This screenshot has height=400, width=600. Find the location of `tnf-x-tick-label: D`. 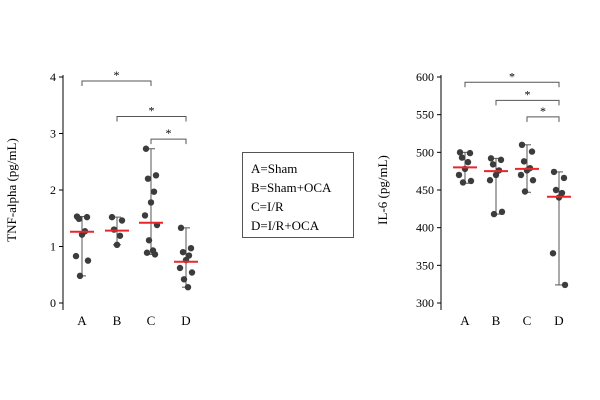

tnf-x-tick-label: D is located at coordinates (185, 320).